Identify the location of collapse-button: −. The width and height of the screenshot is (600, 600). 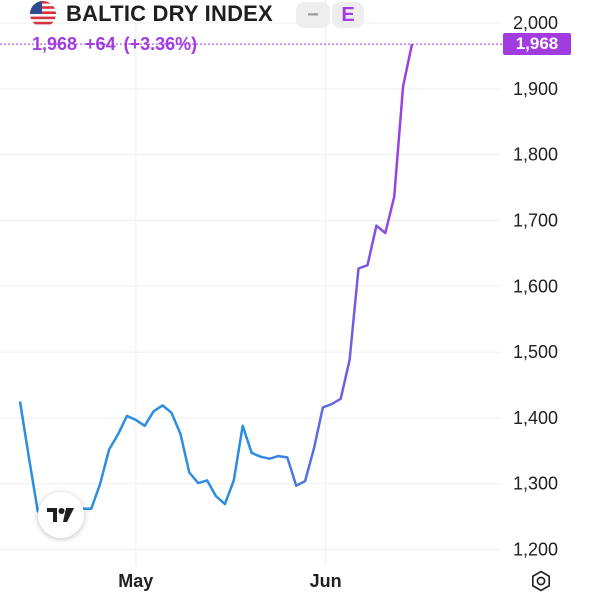
(313, 15).